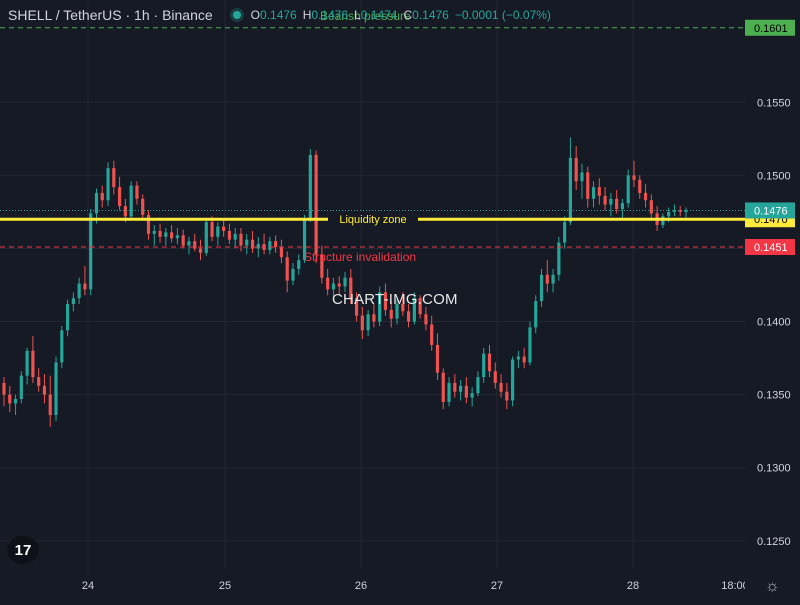 The image size is (800, 605). What do you see at coordinates (375, 15) in the screenshot?
I see `ohlc-item: L0.1474` at bounding box center [375, 15].